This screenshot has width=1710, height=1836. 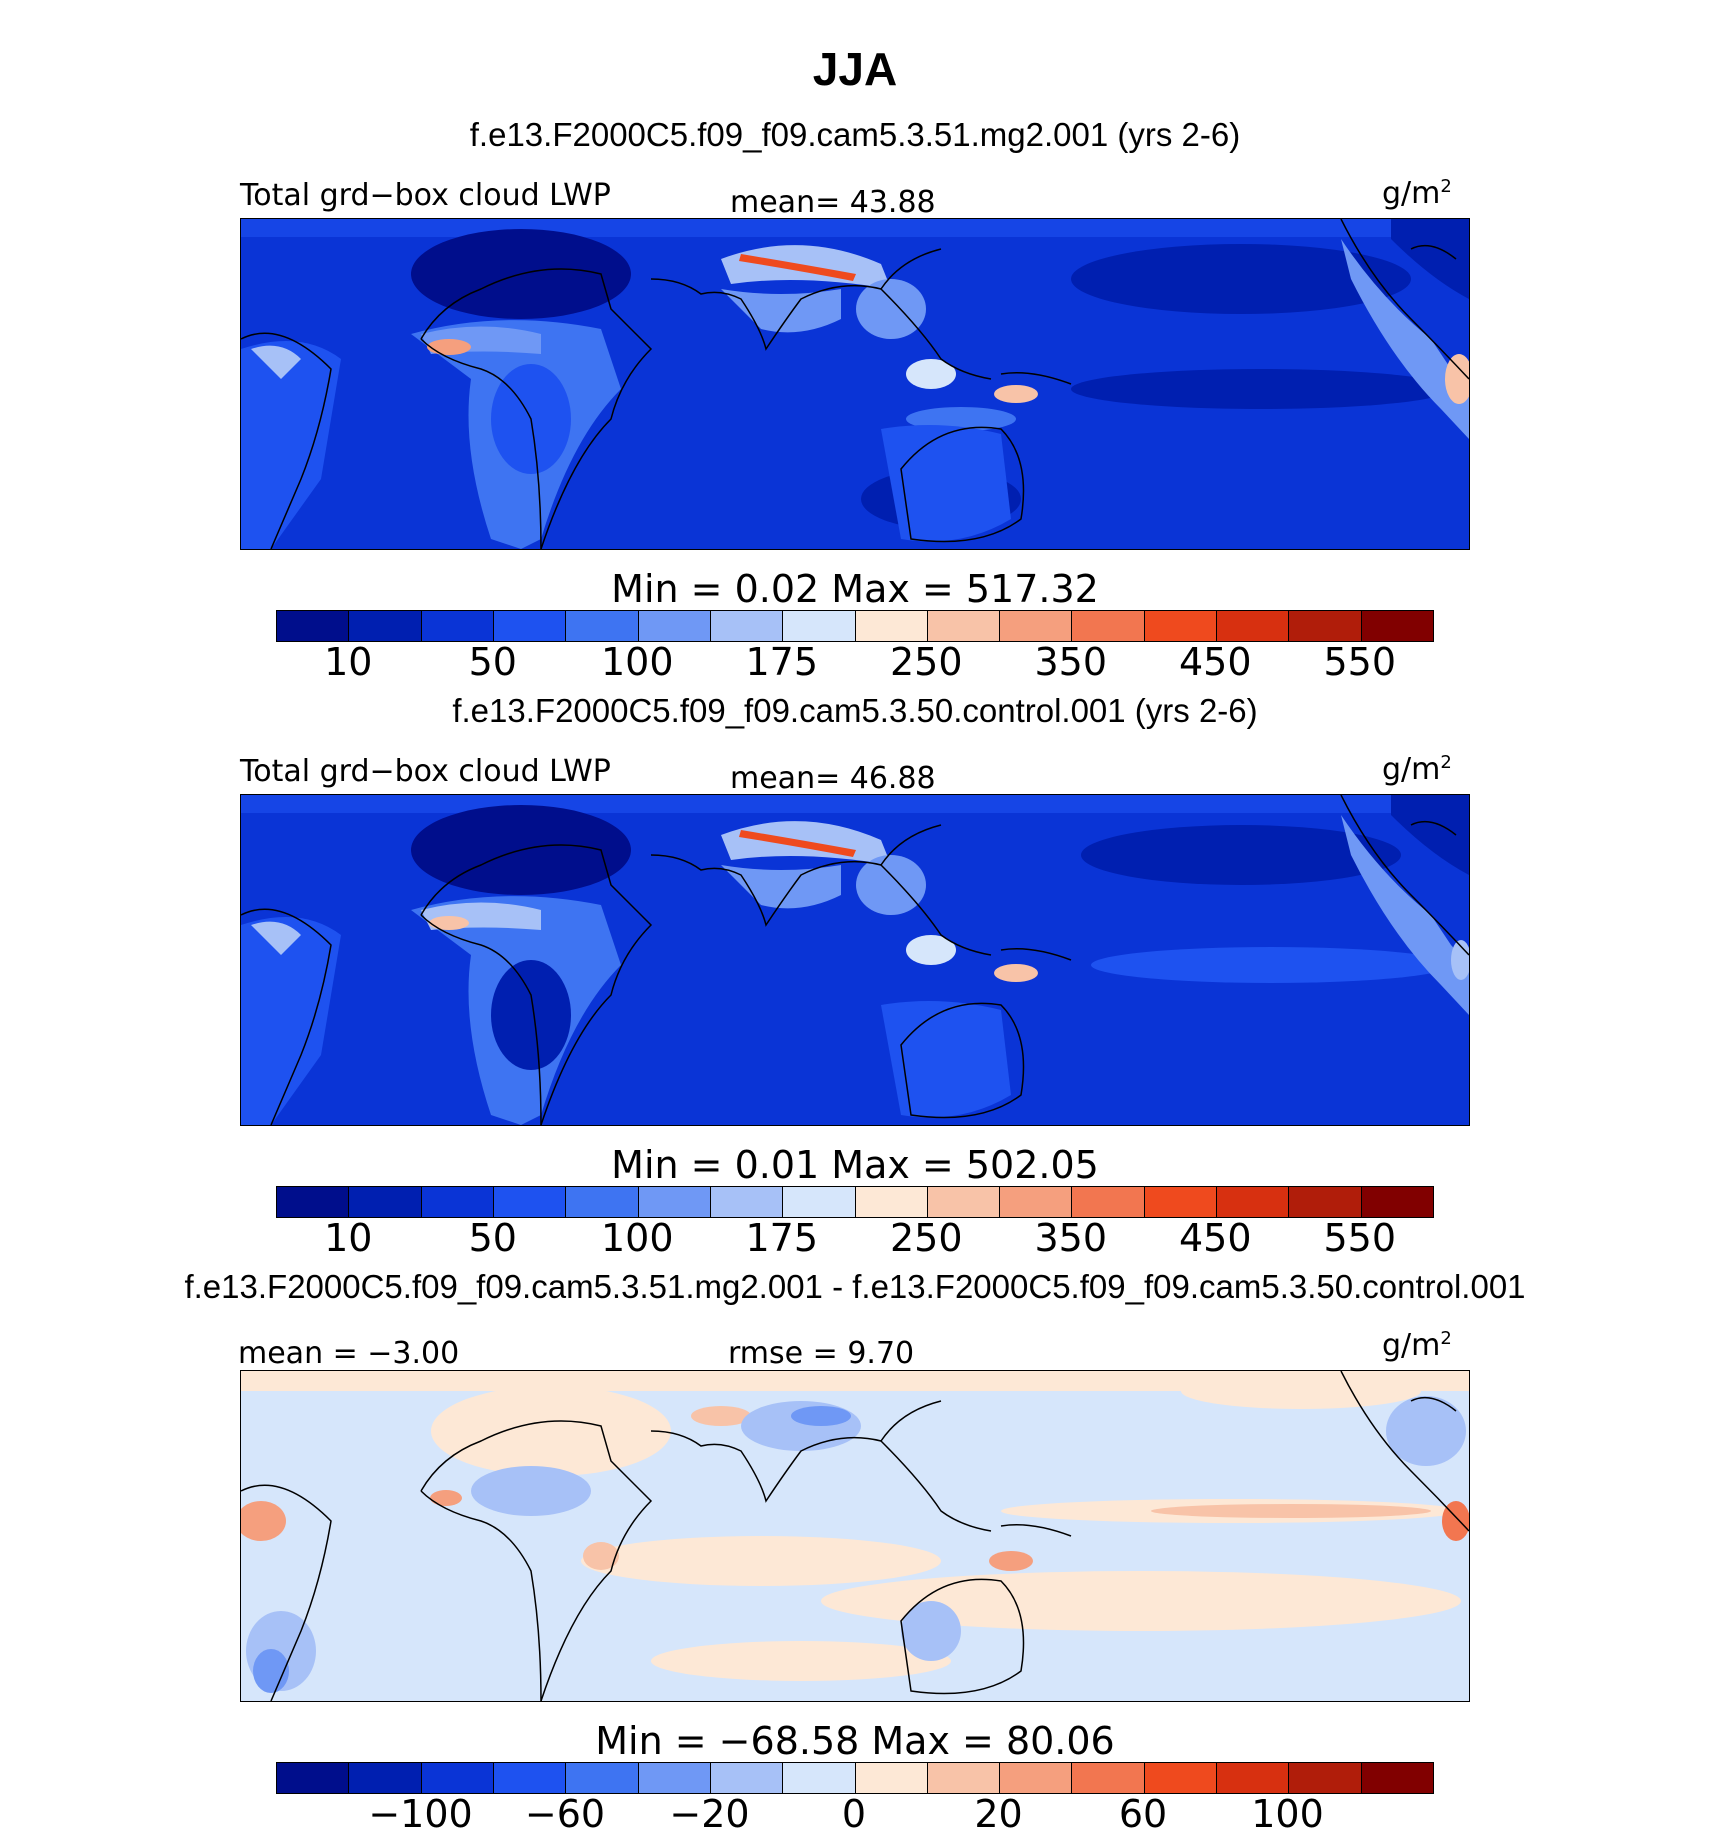 What do you see at coordinates (425, 195) in the screenshot?
I see `panel1-variable-label: Total grd−box cloud LWP` at bounding box center [425, 195].